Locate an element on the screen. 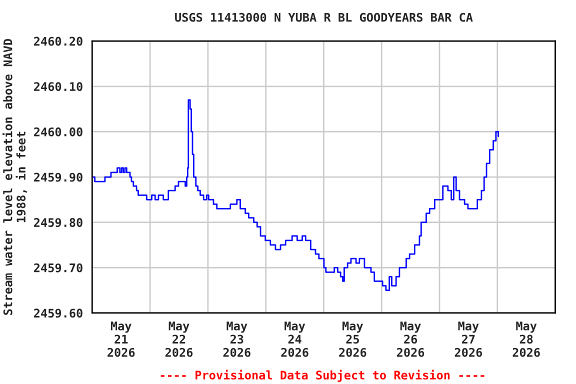 This screenshot has height=384, width=576. x-tick-label: May 28 2026 is located at coordinates (526, 339).